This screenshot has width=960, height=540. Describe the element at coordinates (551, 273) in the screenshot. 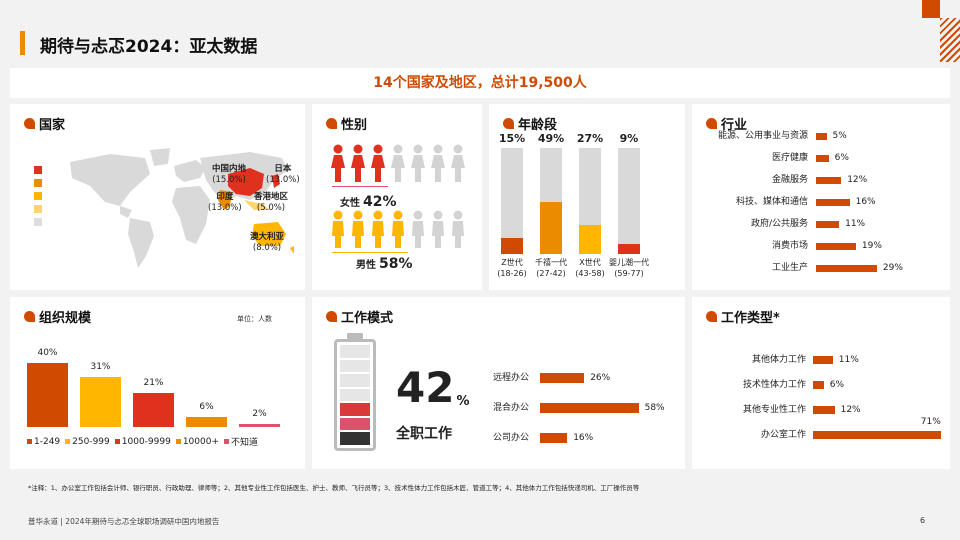

I see `age-group-range: (27-42)` at that location.